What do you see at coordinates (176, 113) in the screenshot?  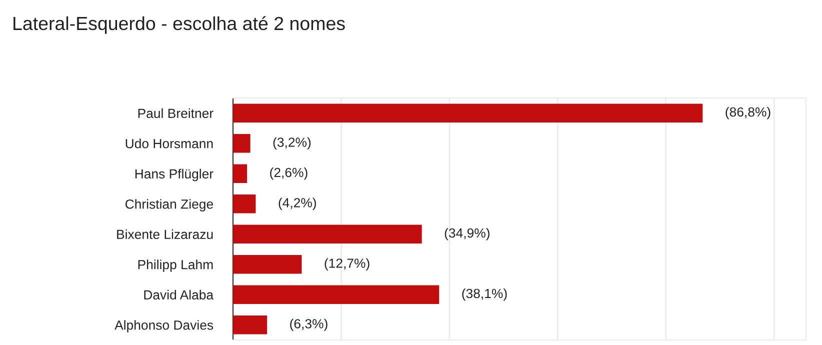 I see `y-tick-label: Paul Breitner` at bounding box center [176, 113].